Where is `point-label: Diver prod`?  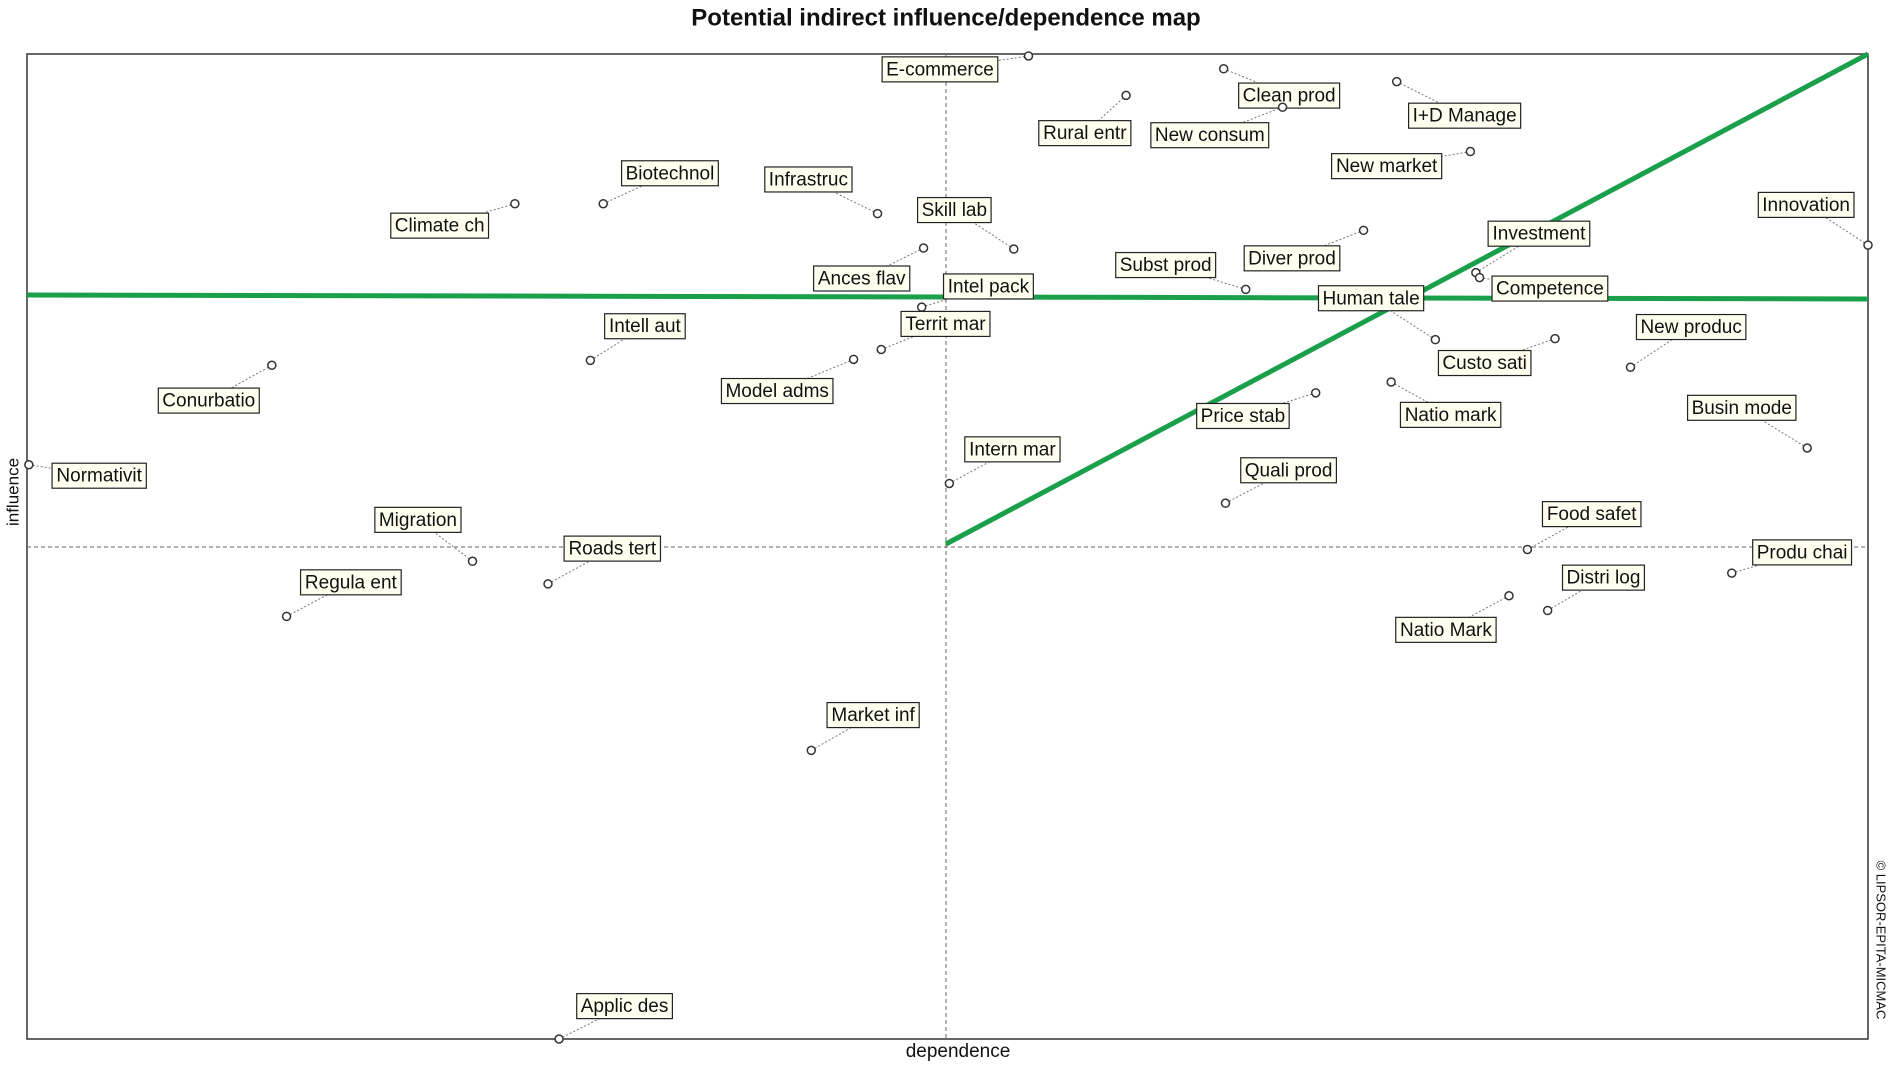
point-label: Diver prod is located at coordinates (1303, 250).